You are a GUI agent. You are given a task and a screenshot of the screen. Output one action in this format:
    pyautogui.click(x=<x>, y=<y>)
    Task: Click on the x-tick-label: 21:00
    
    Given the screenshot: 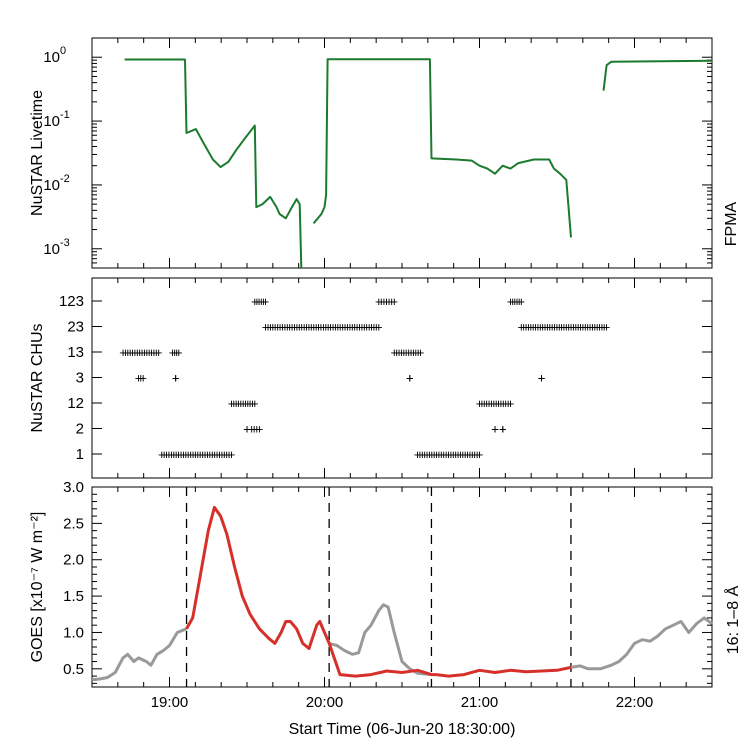 What is the action you would take?
    pyautogui.click(x=480, y=702)
    